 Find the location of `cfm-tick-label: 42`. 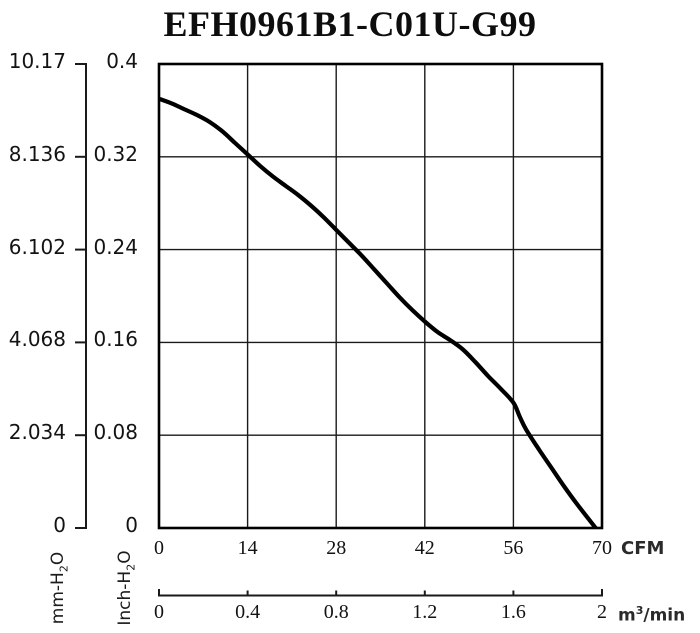

cfm-tick-label: 42 is located at coordinates (424, 548).